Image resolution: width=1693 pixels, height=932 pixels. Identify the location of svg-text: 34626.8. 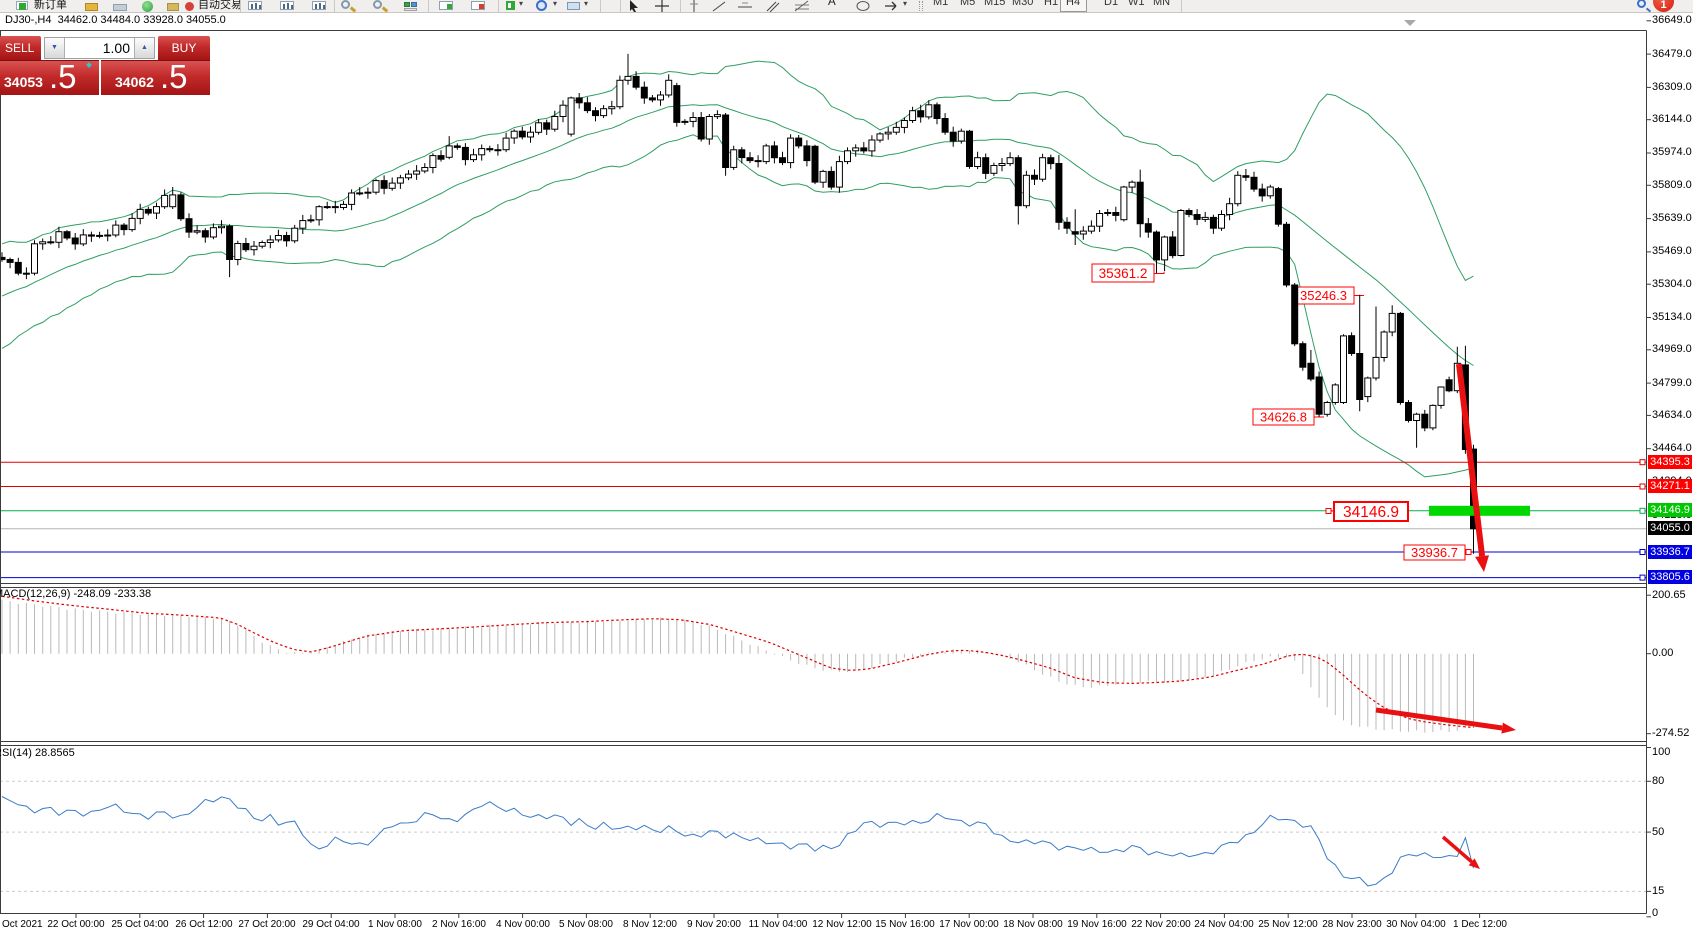
(1283, 417).